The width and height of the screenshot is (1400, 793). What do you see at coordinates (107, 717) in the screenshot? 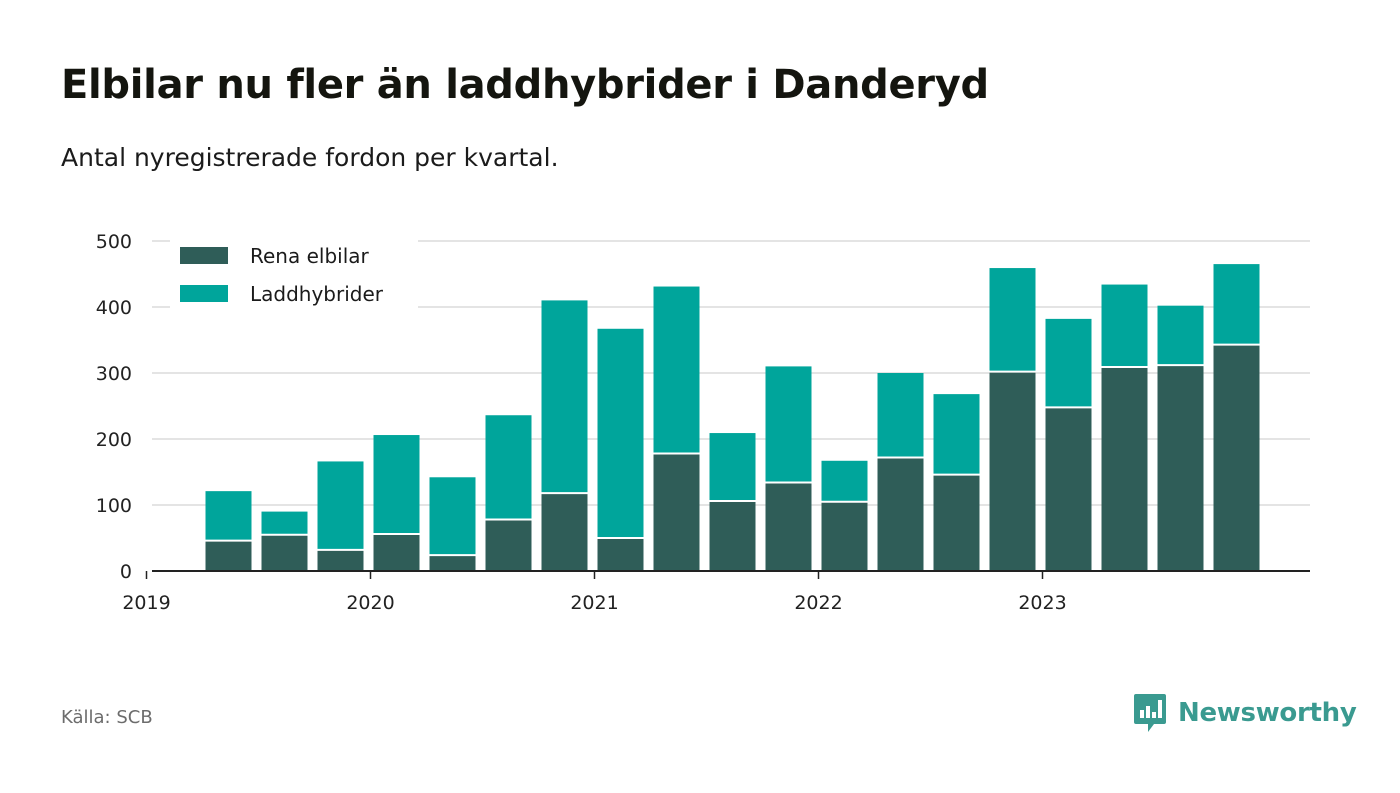
I see `source-note: Källa: SCB` at bounding box center [107, 717].